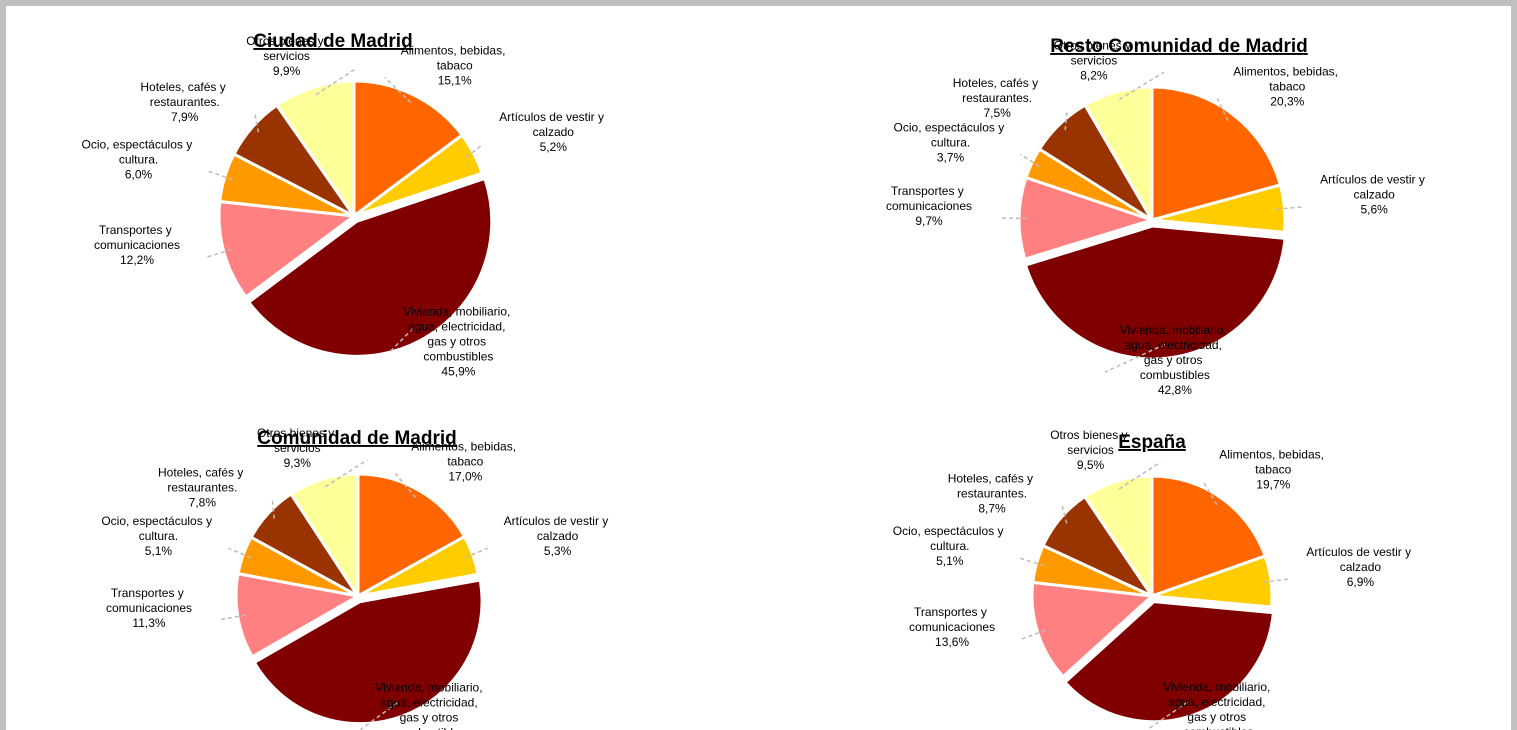 The image size is (1517, 730). What do you see at coordinates (1273, 485) in the screenshot?
I see `slice-value-label: 19,7%` at bounding box center [1273, 485].